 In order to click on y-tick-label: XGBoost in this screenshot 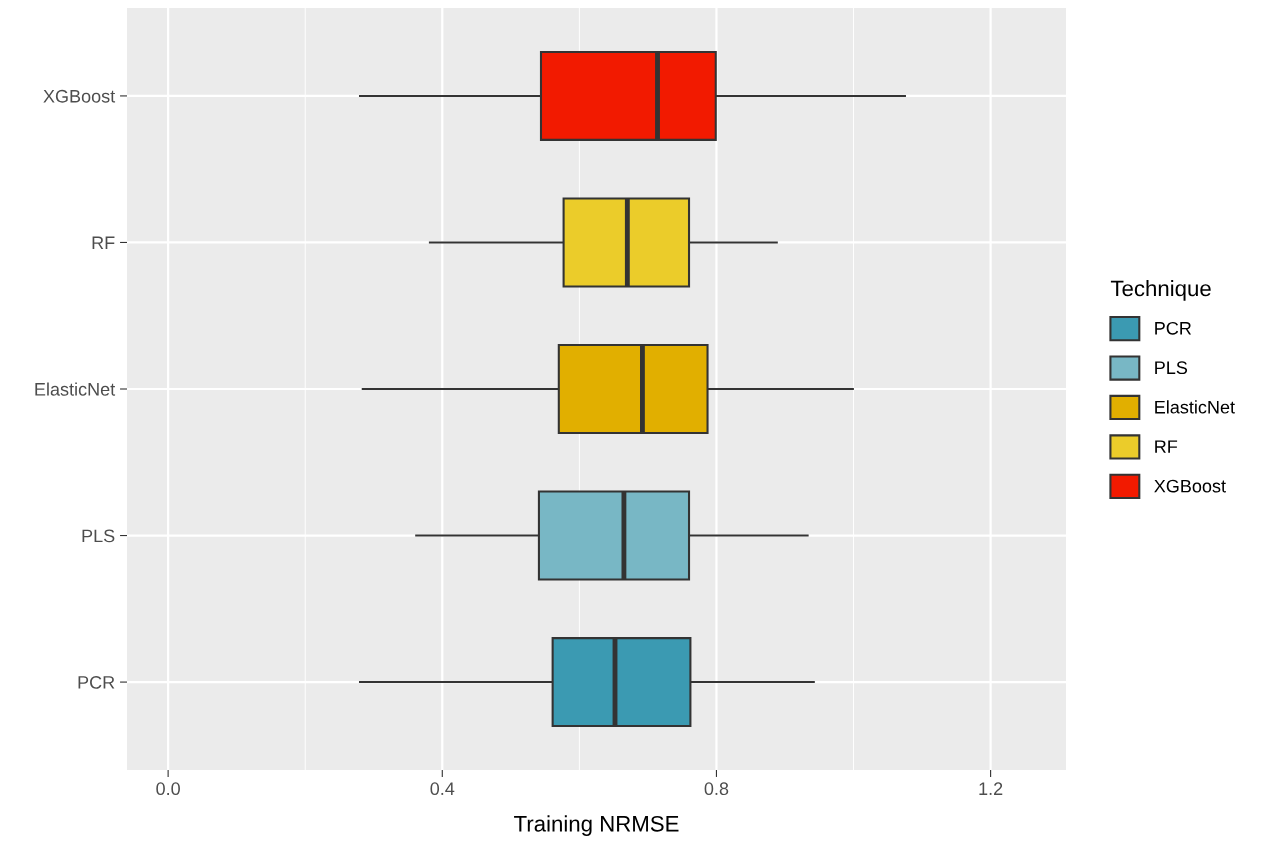, I will do `click(79, 96)`.